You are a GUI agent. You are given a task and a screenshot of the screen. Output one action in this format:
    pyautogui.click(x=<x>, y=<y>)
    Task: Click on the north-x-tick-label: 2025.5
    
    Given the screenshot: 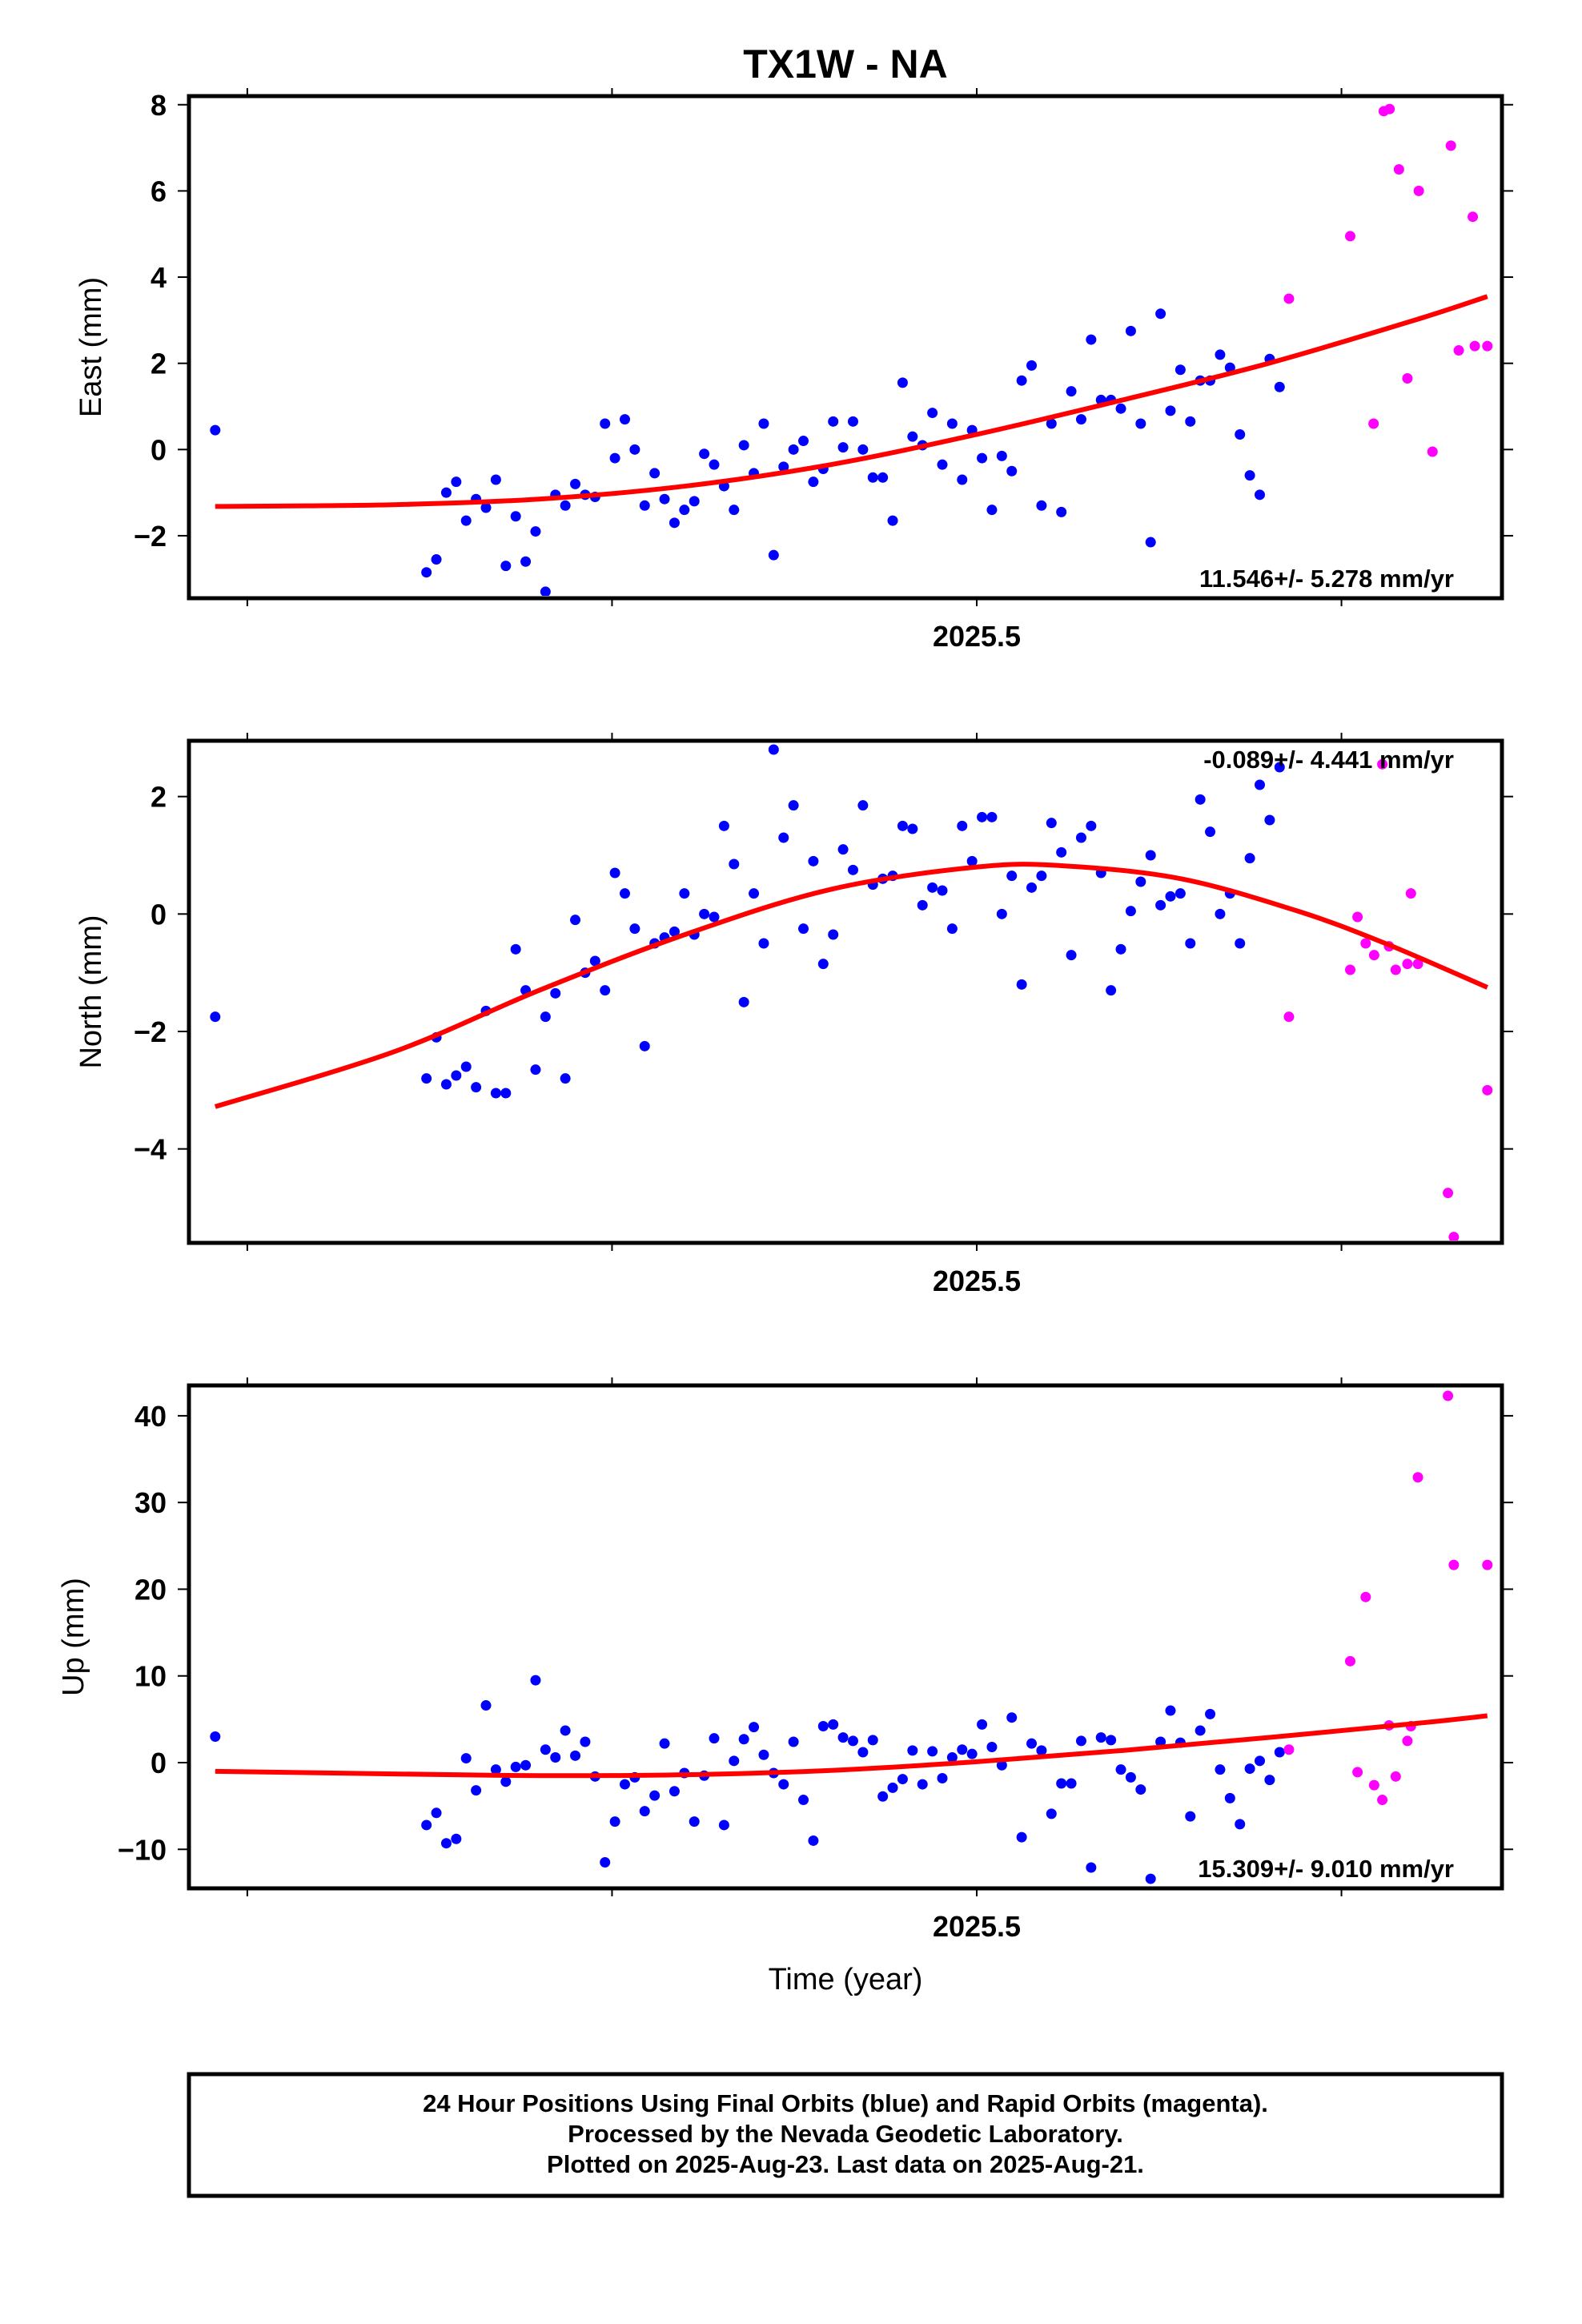 What is the action you would take?
    pyautogui.click(x=977, y=1281)
    